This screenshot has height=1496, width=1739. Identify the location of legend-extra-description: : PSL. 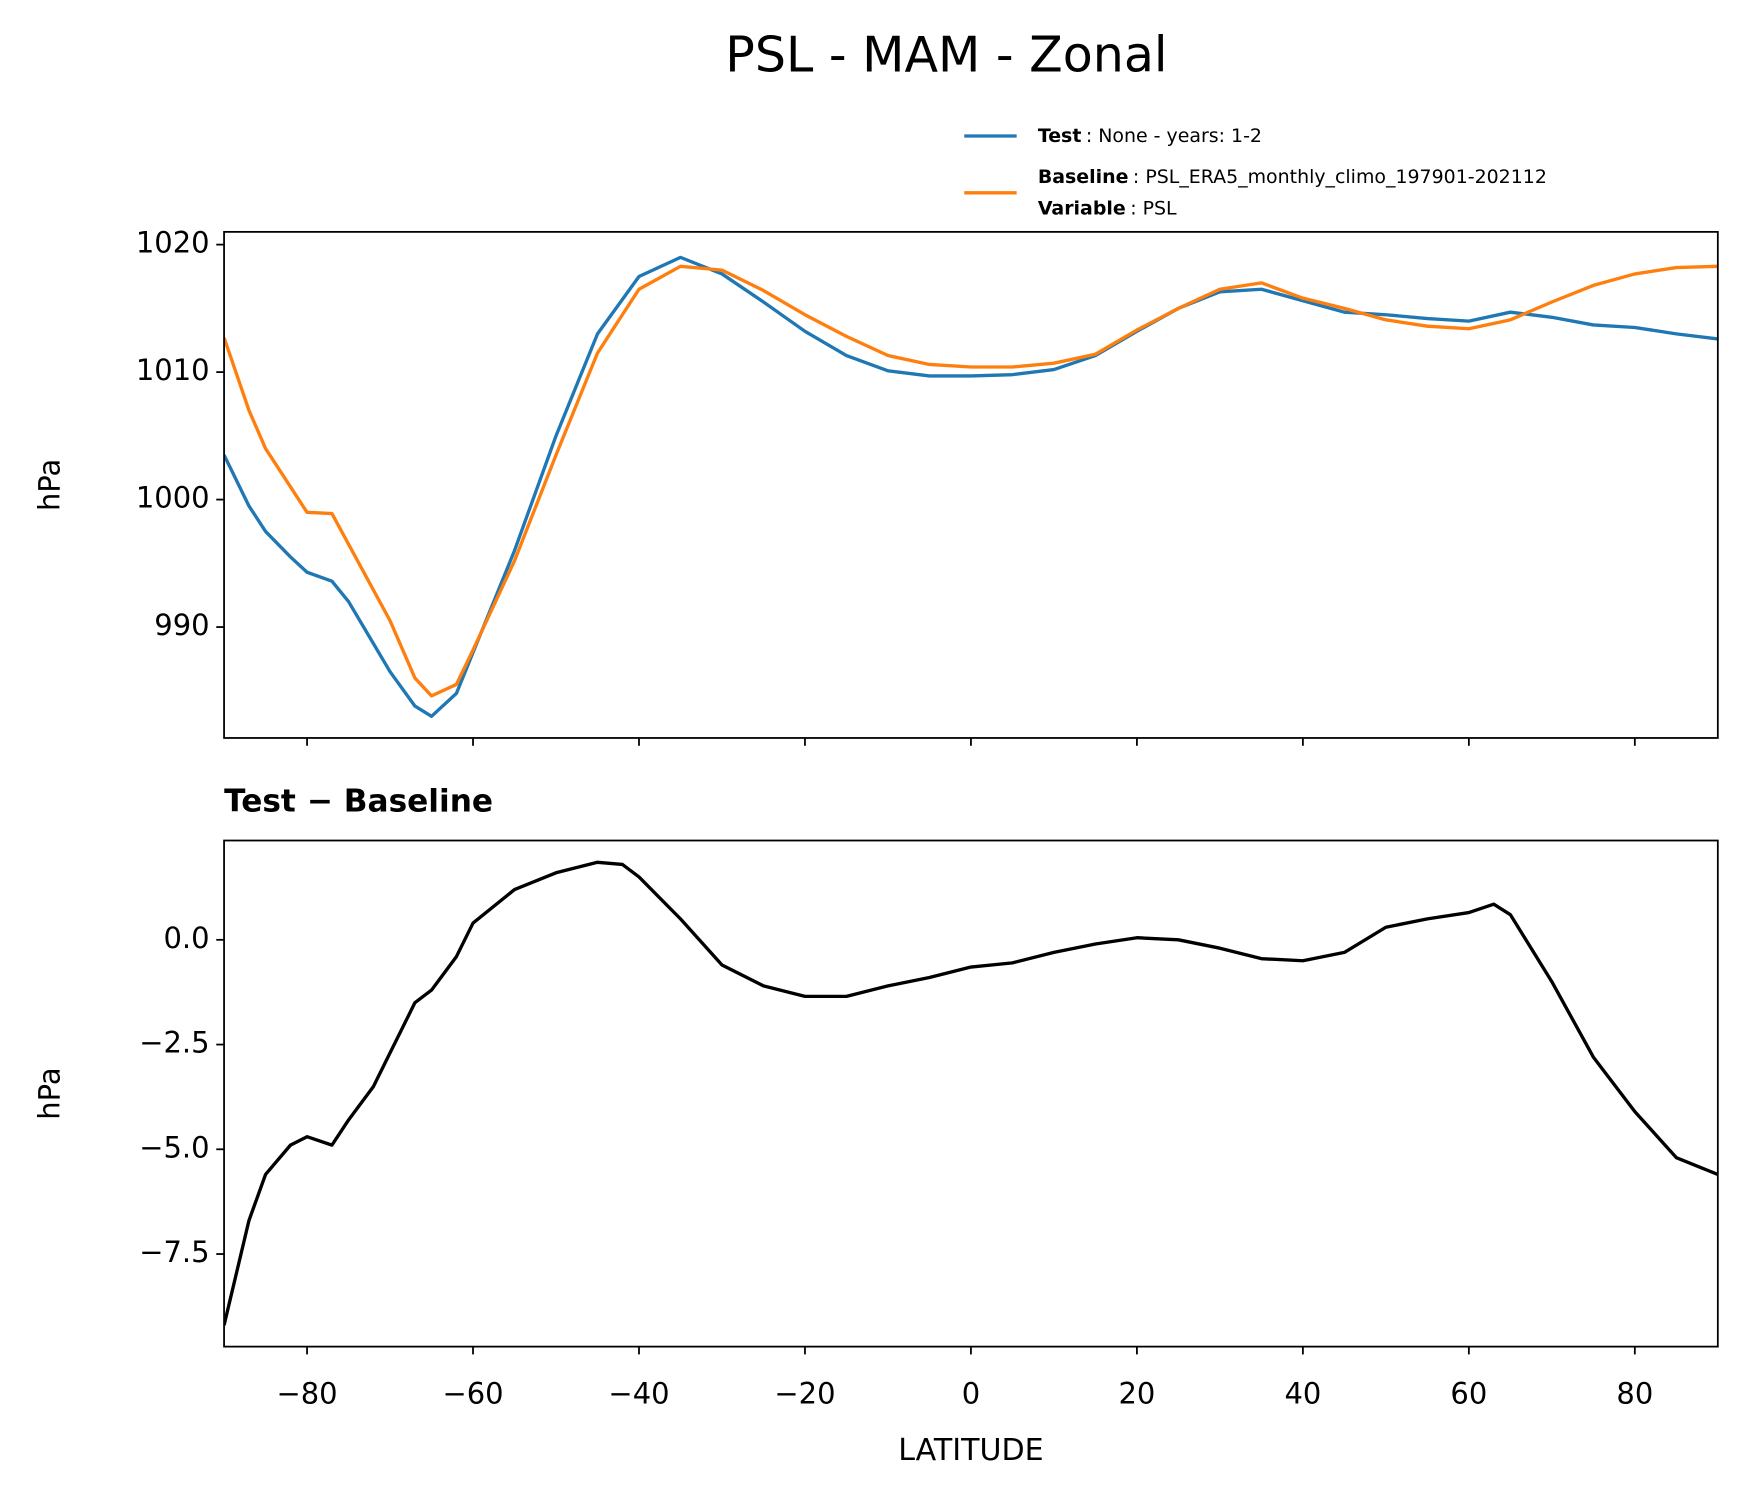
(1153, 208).